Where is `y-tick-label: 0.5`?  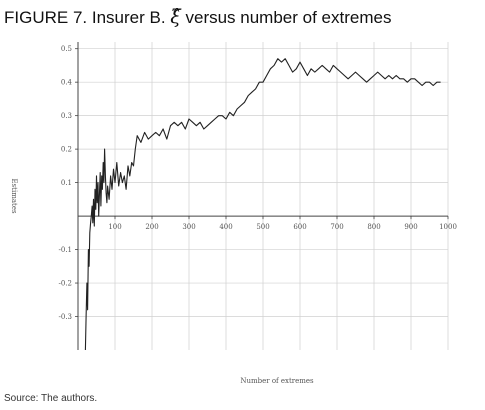
y-tick-label: 0.5 is located at coordinates (66, 49).